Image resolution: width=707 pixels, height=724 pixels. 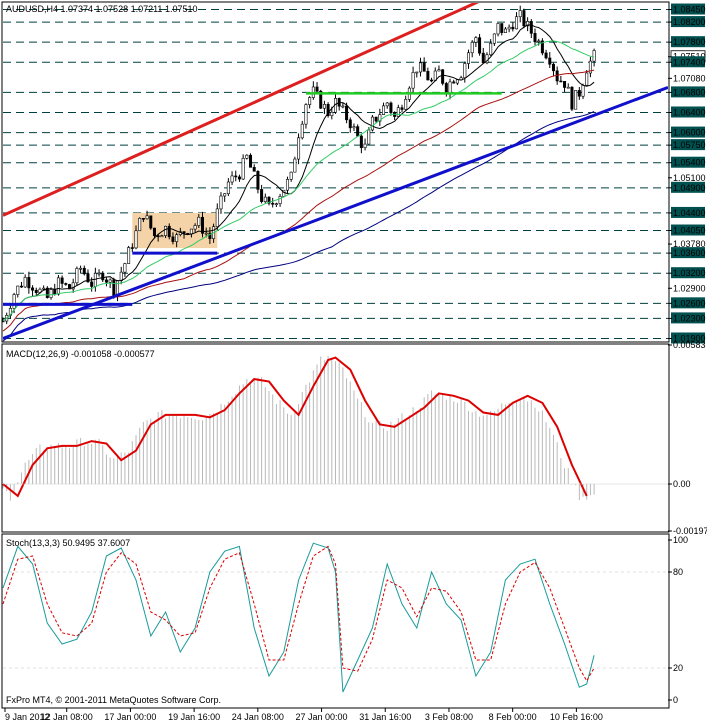 I want to click on price-tick-label-17: 1.03200, so click(x=689, y=273).